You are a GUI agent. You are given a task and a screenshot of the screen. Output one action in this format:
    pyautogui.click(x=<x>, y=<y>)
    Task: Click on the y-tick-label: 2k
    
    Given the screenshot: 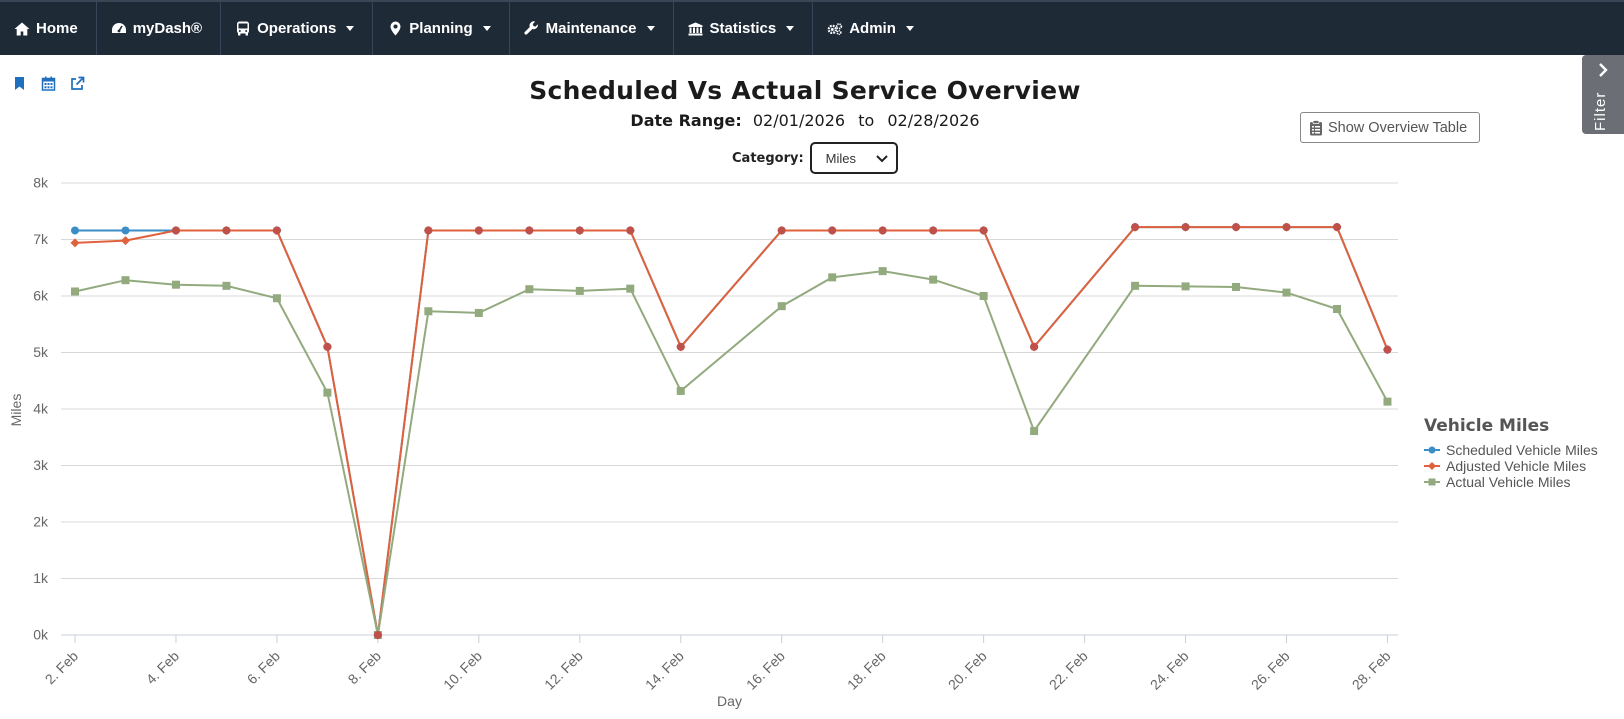 What is the action you would take?
    pyautogui.click(x=41, y=522)
    